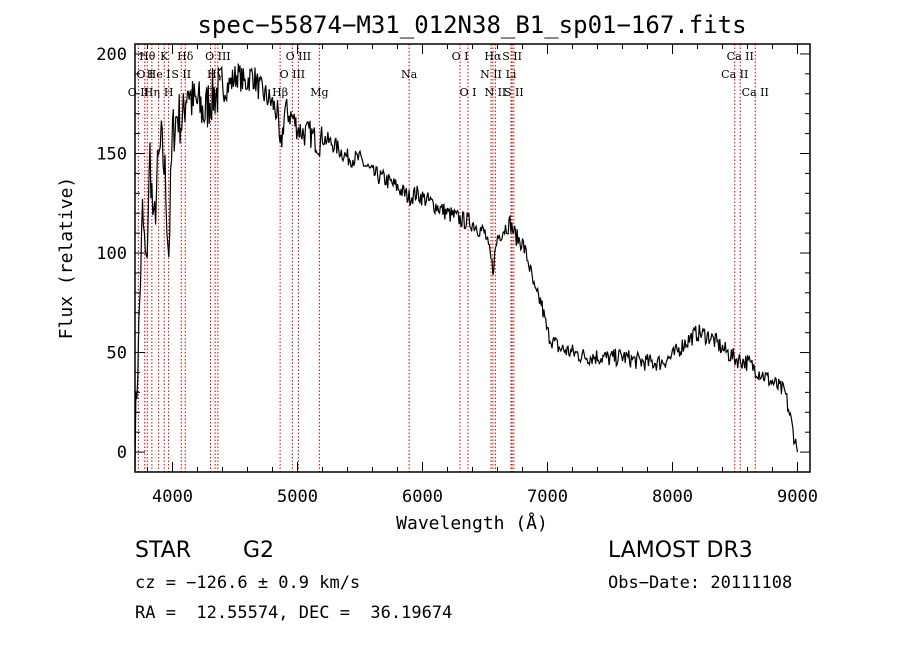 Image resolution: width=900 pixels, height=649 pixels. I want to click on line-label: Hα, so click(493, 56).